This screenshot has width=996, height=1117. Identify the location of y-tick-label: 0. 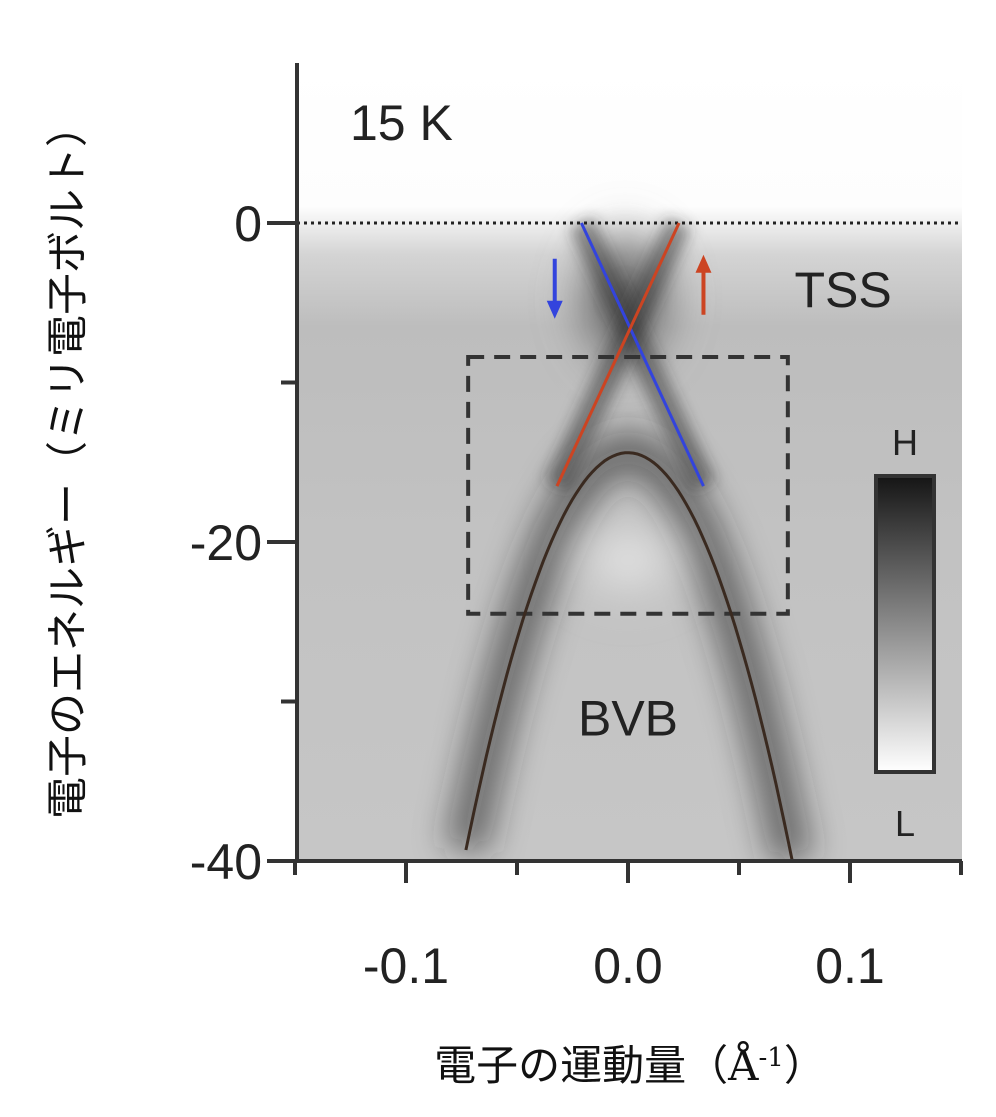
(248, 224).